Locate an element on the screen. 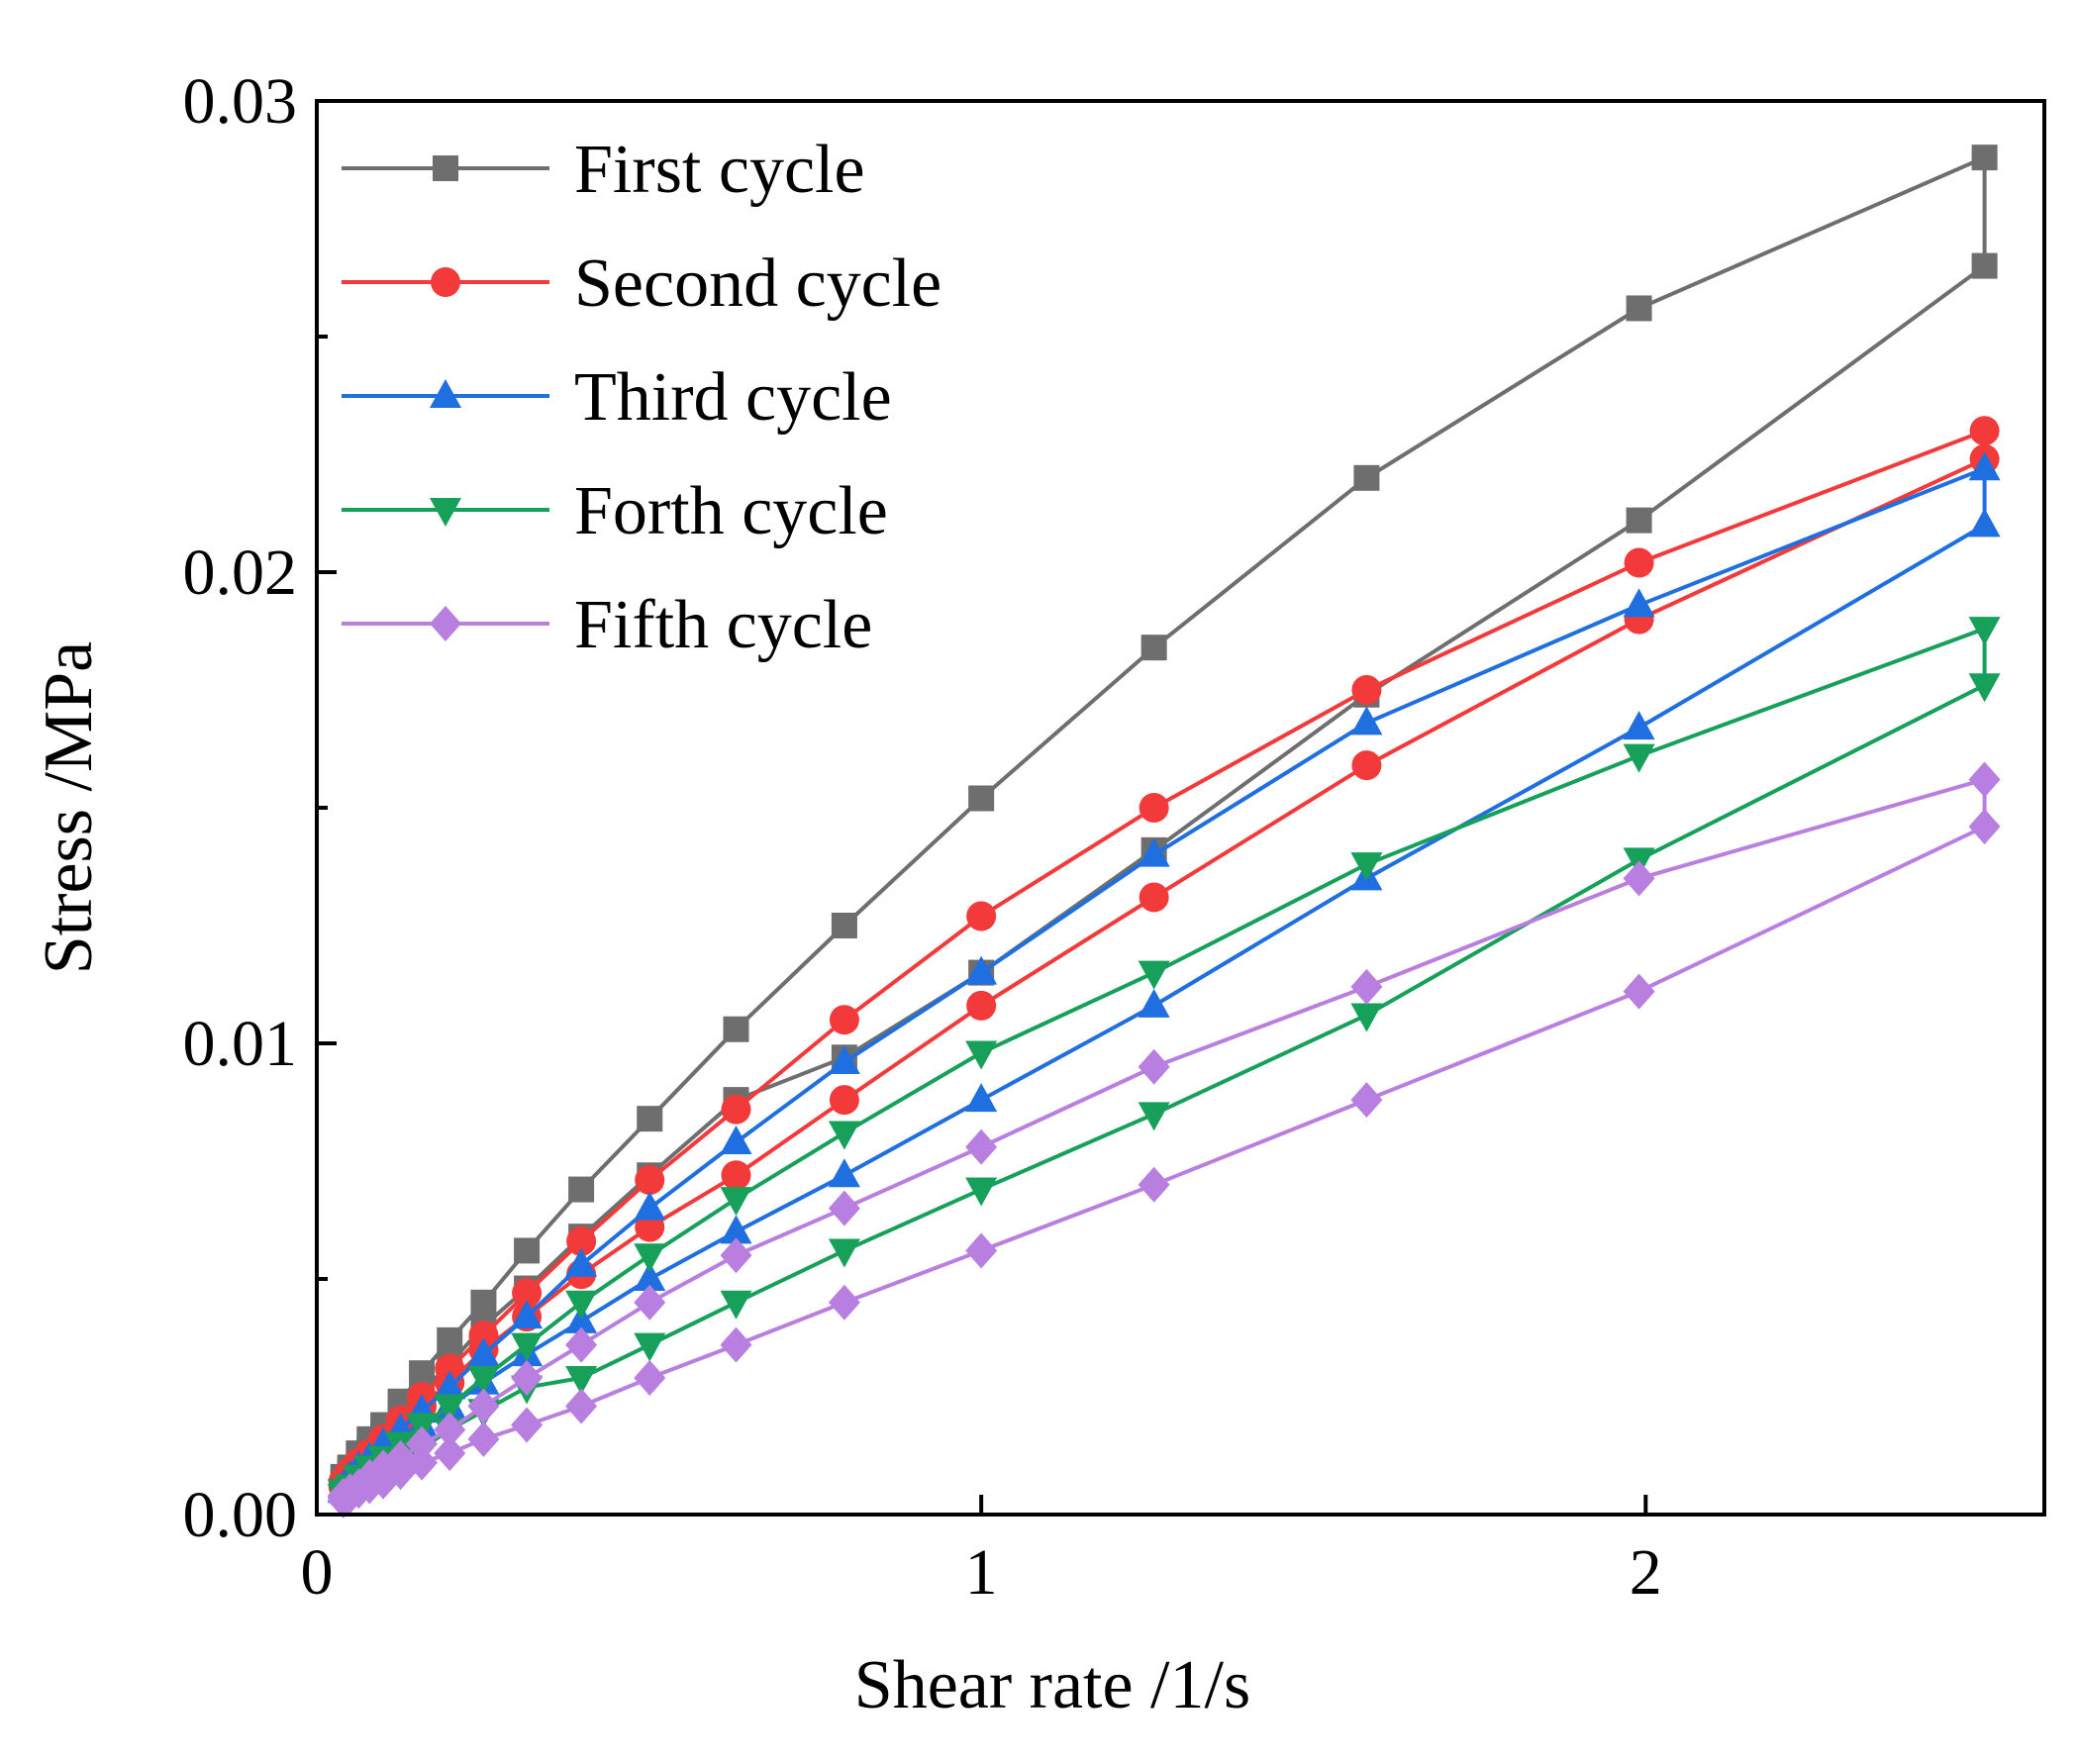 The image size is (2079, 1764). x-tick-label: 0 is located at coordinates (317, 1572).